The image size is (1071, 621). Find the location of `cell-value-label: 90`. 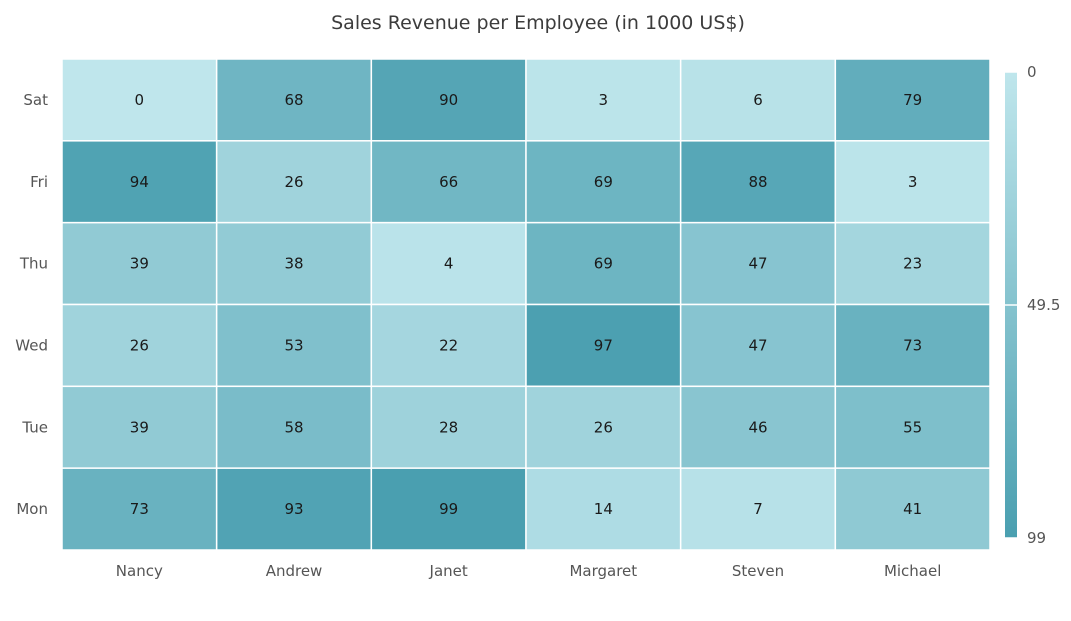

cell-value-label: 90 is located at coordinates (448, 100).